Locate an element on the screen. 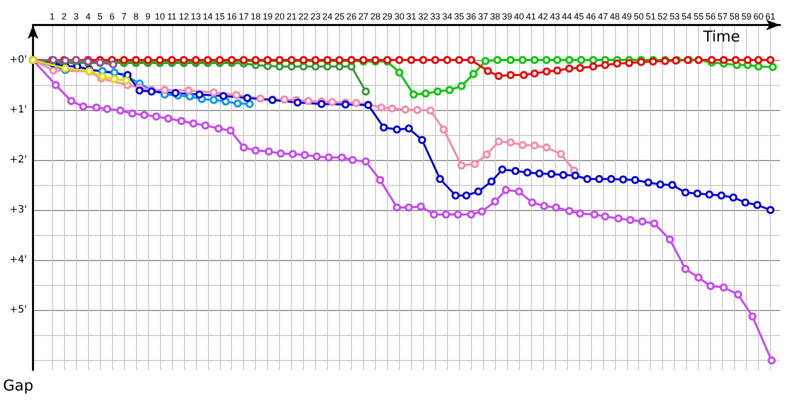  x-tick-label: 24 is located at coordinates (327, 17).